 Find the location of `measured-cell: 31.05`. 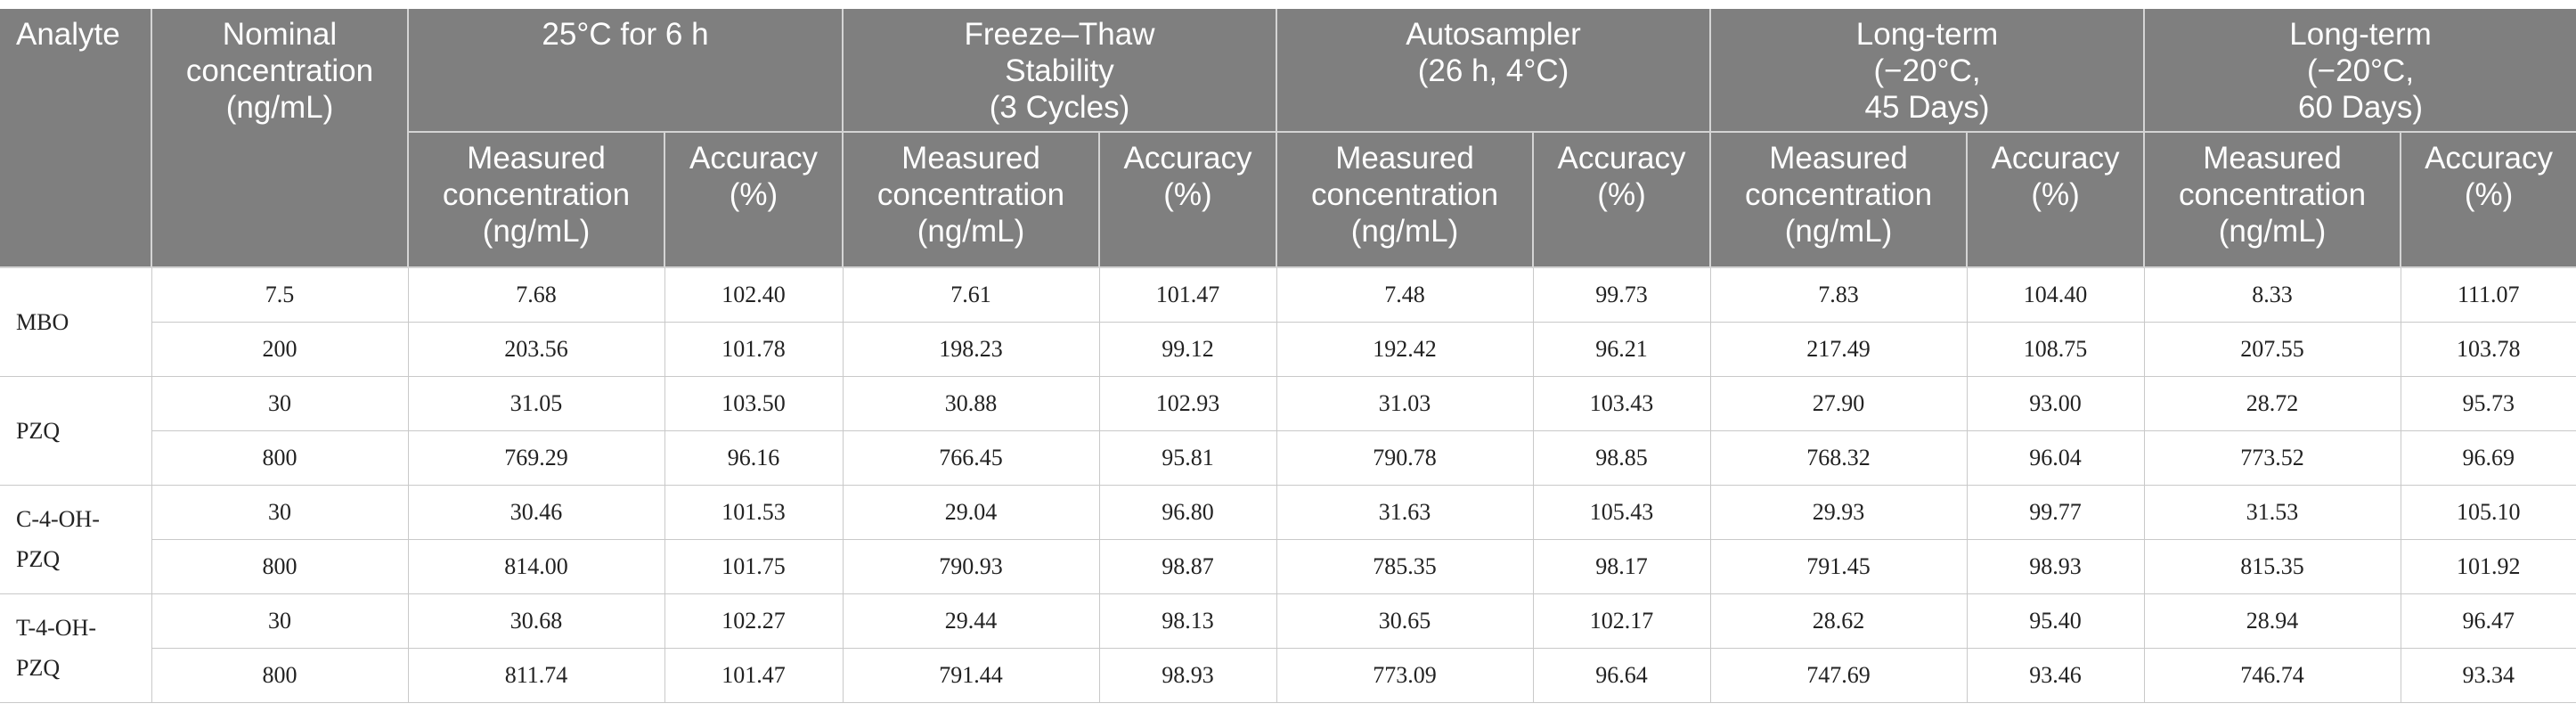

measured-cell: 31.05 is located at coordinates (537, 403).